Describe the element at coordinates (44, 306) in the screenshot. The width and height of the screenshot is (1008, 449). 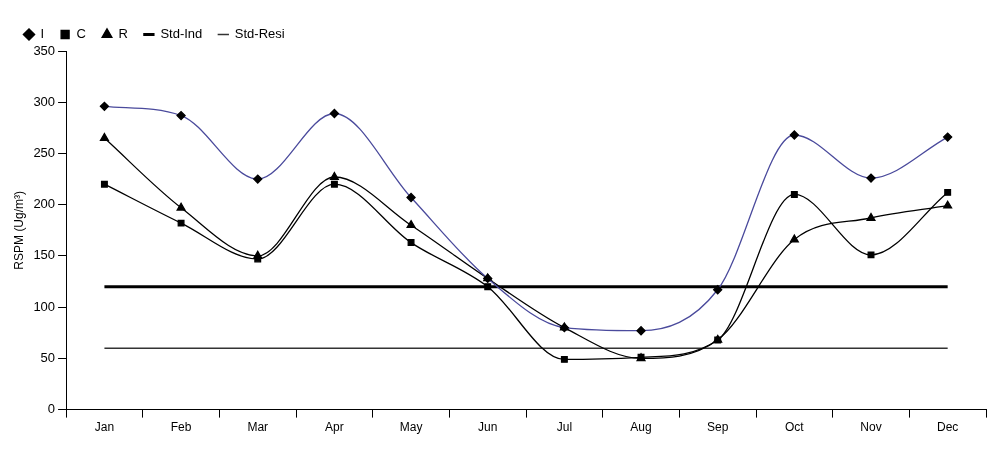
I see `y-tick-label: 100` at that location.